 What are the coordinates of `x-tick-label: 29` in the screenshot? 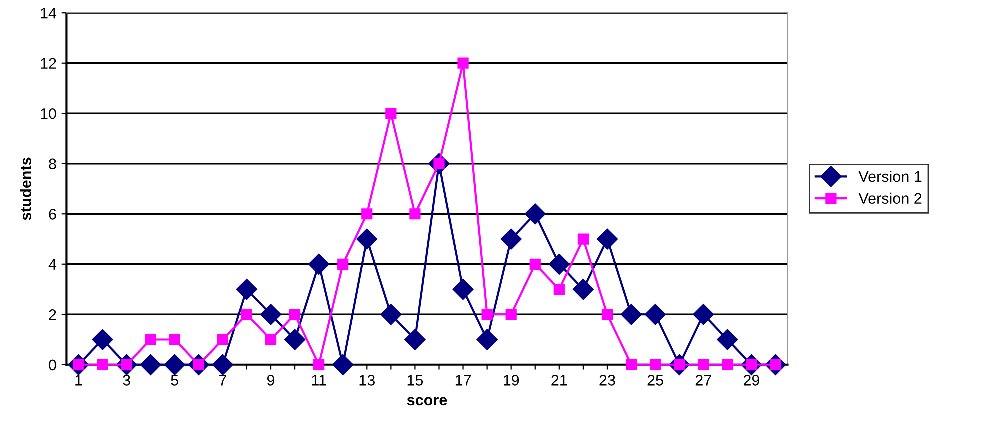 It's located at (752, 380).